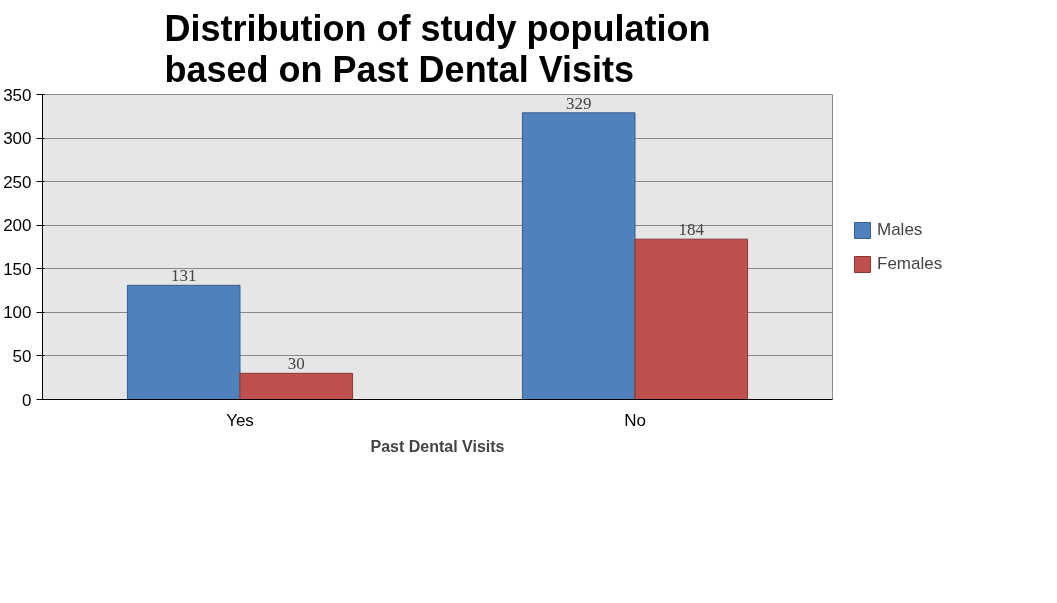 Image resolution: width=1057 pixels, height=603 pixels. I want to click on data-label: 329, so click(578, 103).